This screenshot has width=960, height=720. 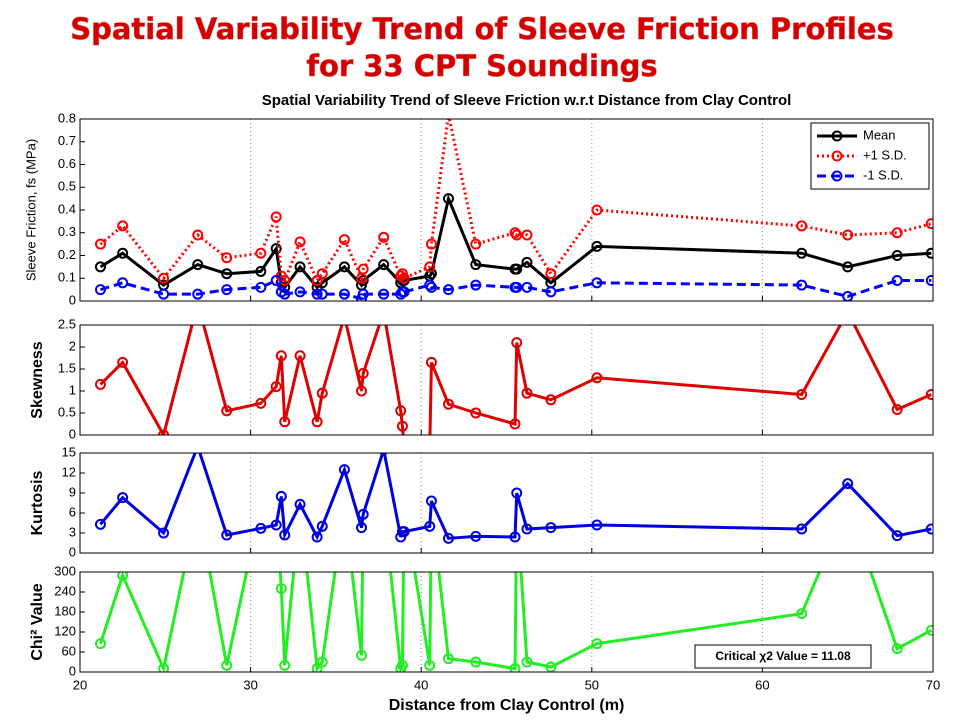 I want to click on y-tick-label: 0.6, so click(x=67, y=163).